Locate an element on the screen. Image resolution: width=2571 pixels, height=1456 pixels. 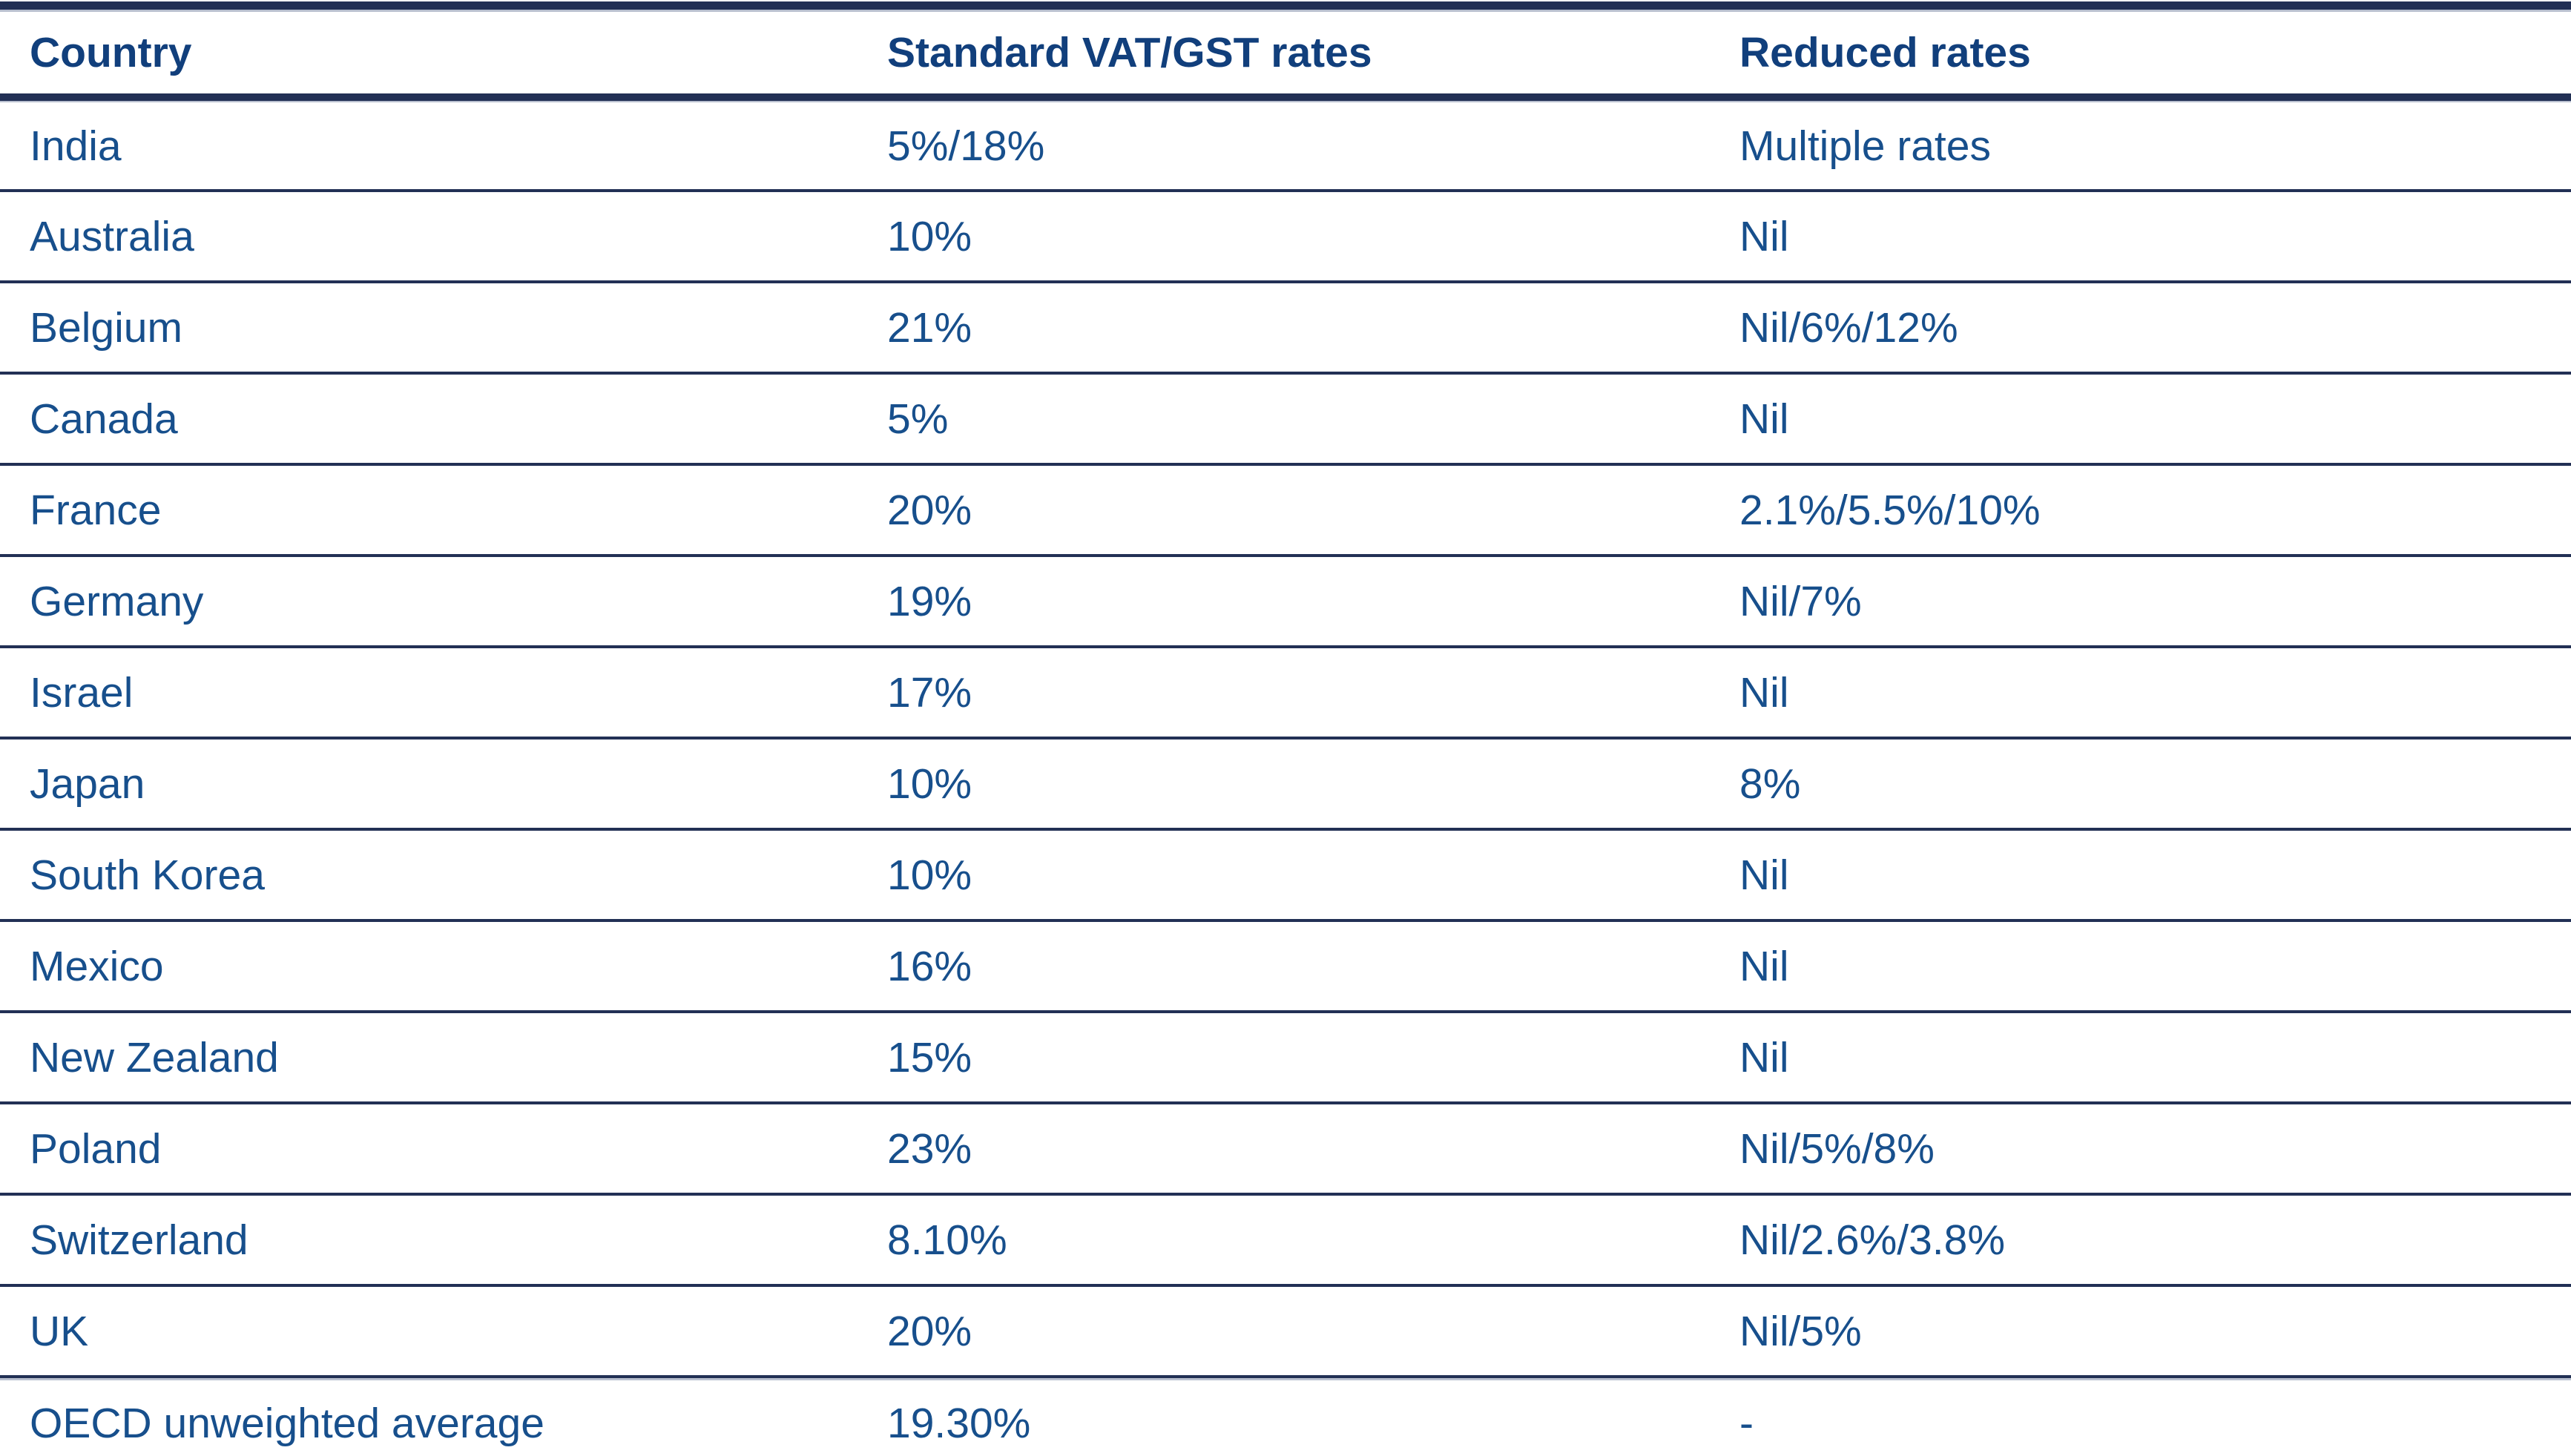
country-cell: India is located at coordinates (429, 146).